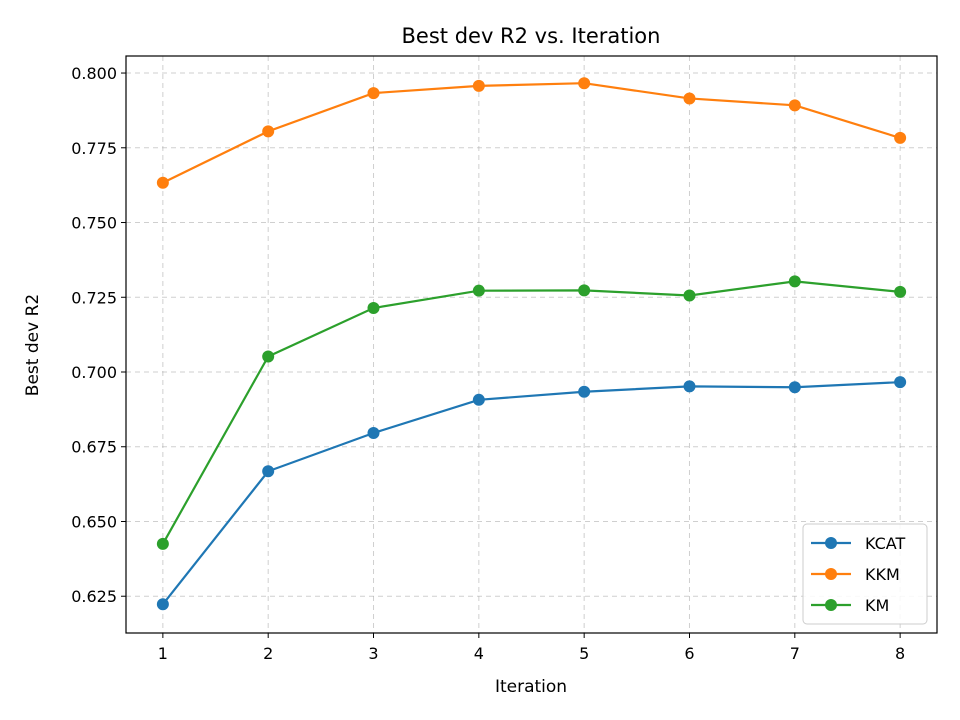 The image size is (960, 720). Describe the element at coordinates (479, 653) in the screenshot. I see `x-tick-label: 4` at that location.